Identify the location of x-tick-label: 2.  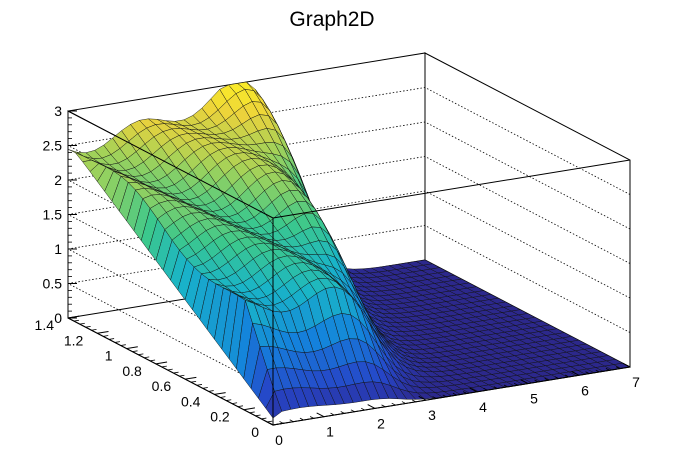
(381, 423).